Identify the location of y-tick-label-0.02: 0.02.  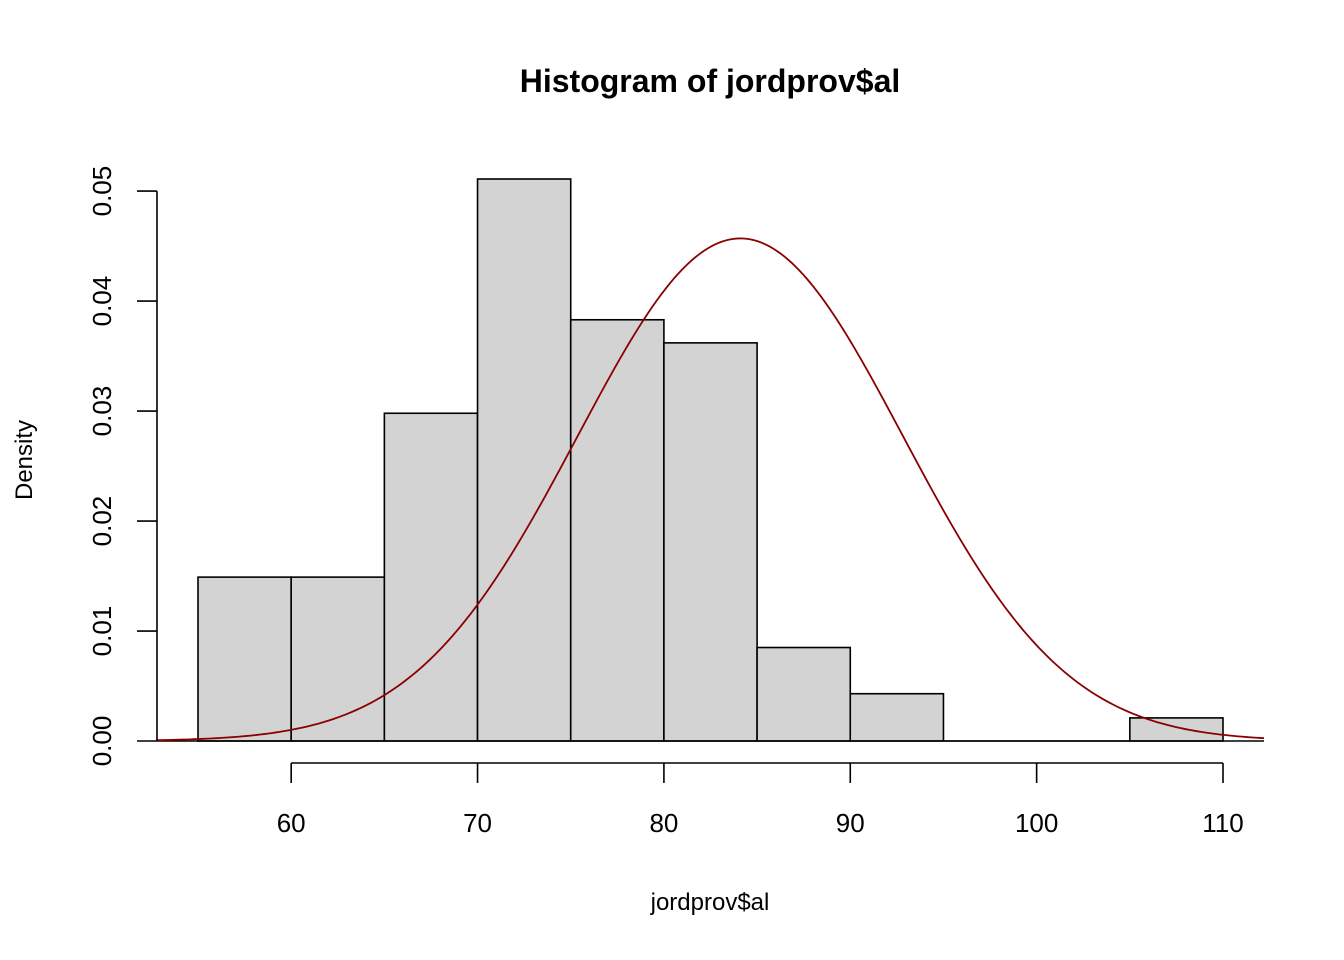
(102, 521).